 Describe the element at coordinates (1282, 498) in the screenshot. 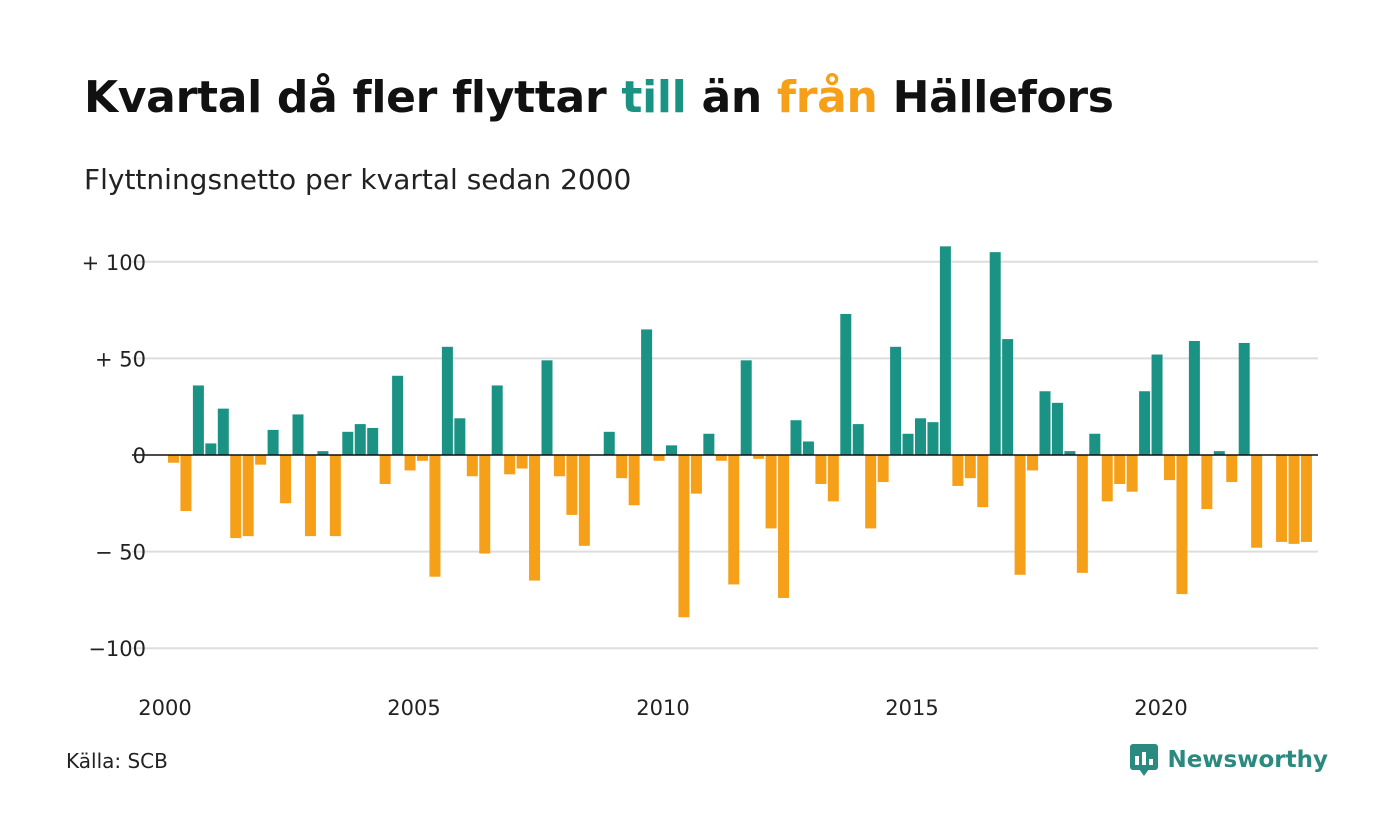

I see `bar-2022-Q2` at that location.